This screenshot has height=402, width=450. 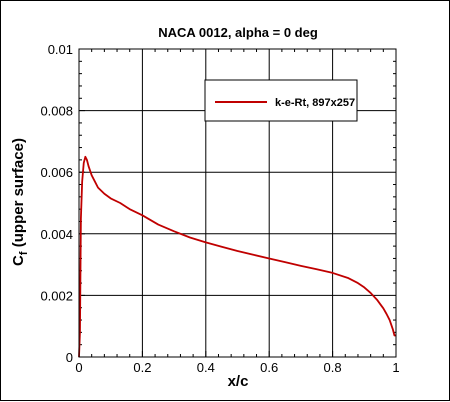 I want to click on x-tick-labels: 0 0.2 0.4 0.6 0.8 1, so click(x=237, y=367).